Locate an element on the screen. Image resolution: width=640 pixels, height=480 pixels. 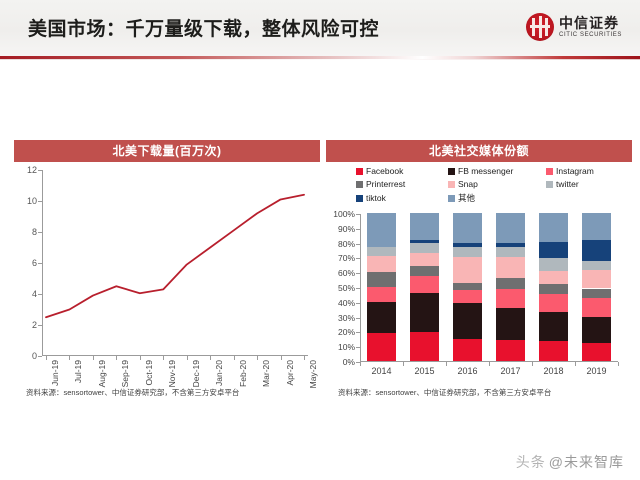
line-chart-x-tick-label: Oct-19 is located at coordinates (148, 373).